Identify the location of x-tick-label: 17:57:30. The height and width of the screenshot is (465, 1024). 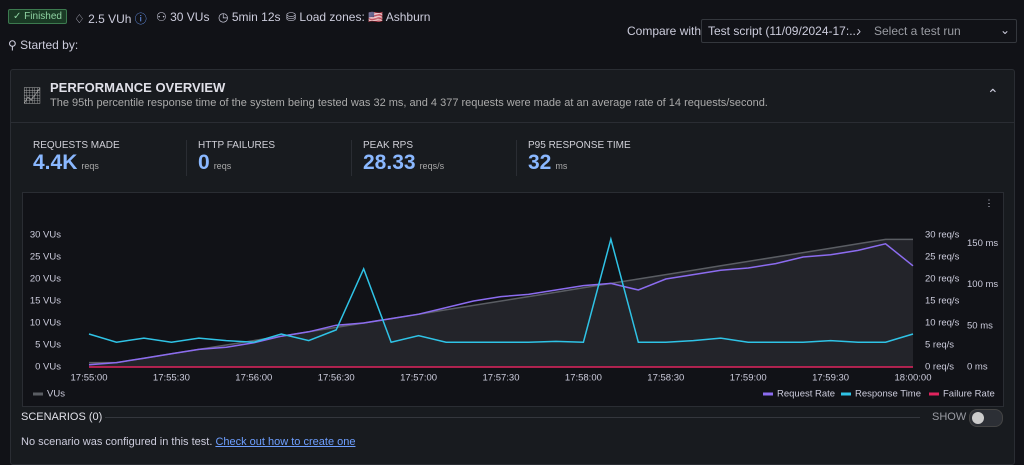
(501, 378).